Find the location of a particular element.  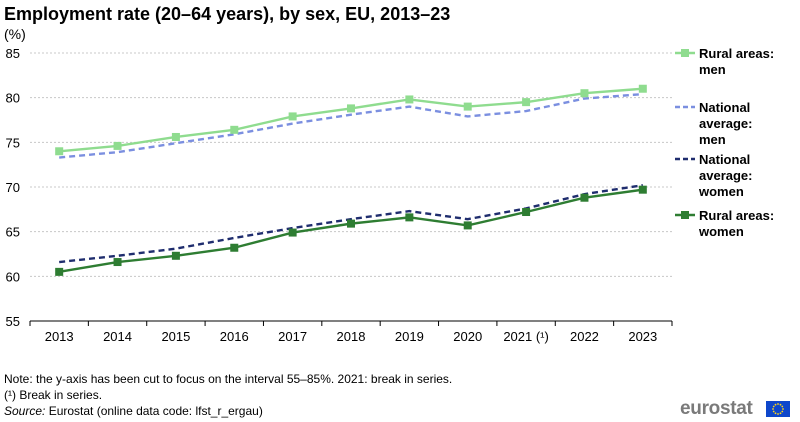

y-tick-label: 55 is located at coordinates (13, 321).